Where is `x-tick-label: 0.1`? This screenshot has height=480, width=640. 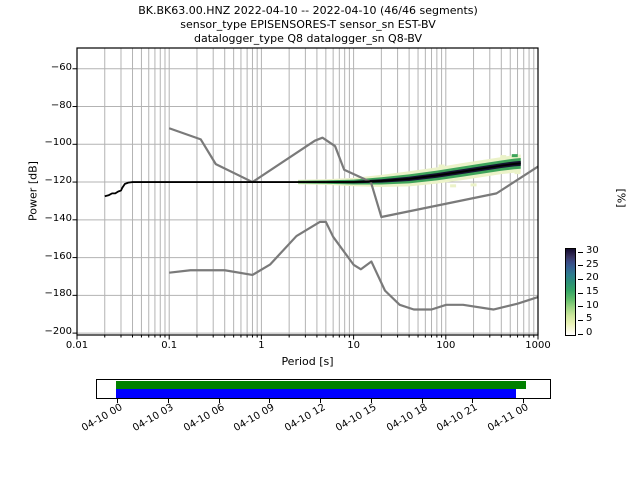 x-tick-label: 0.1 is located at coordinates (169, 345).